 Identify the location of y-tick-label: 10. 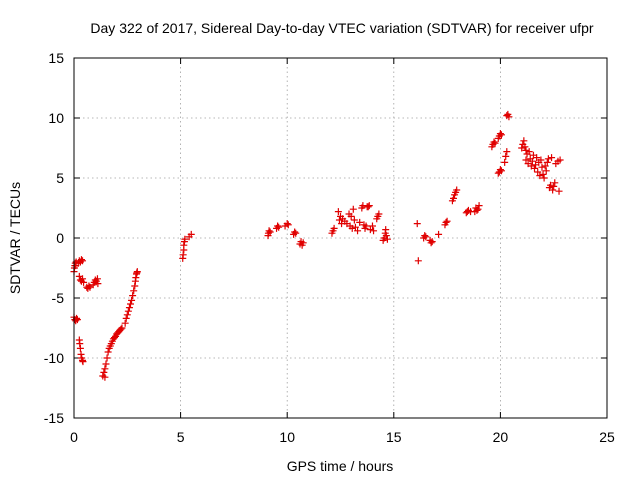
(56, 118).